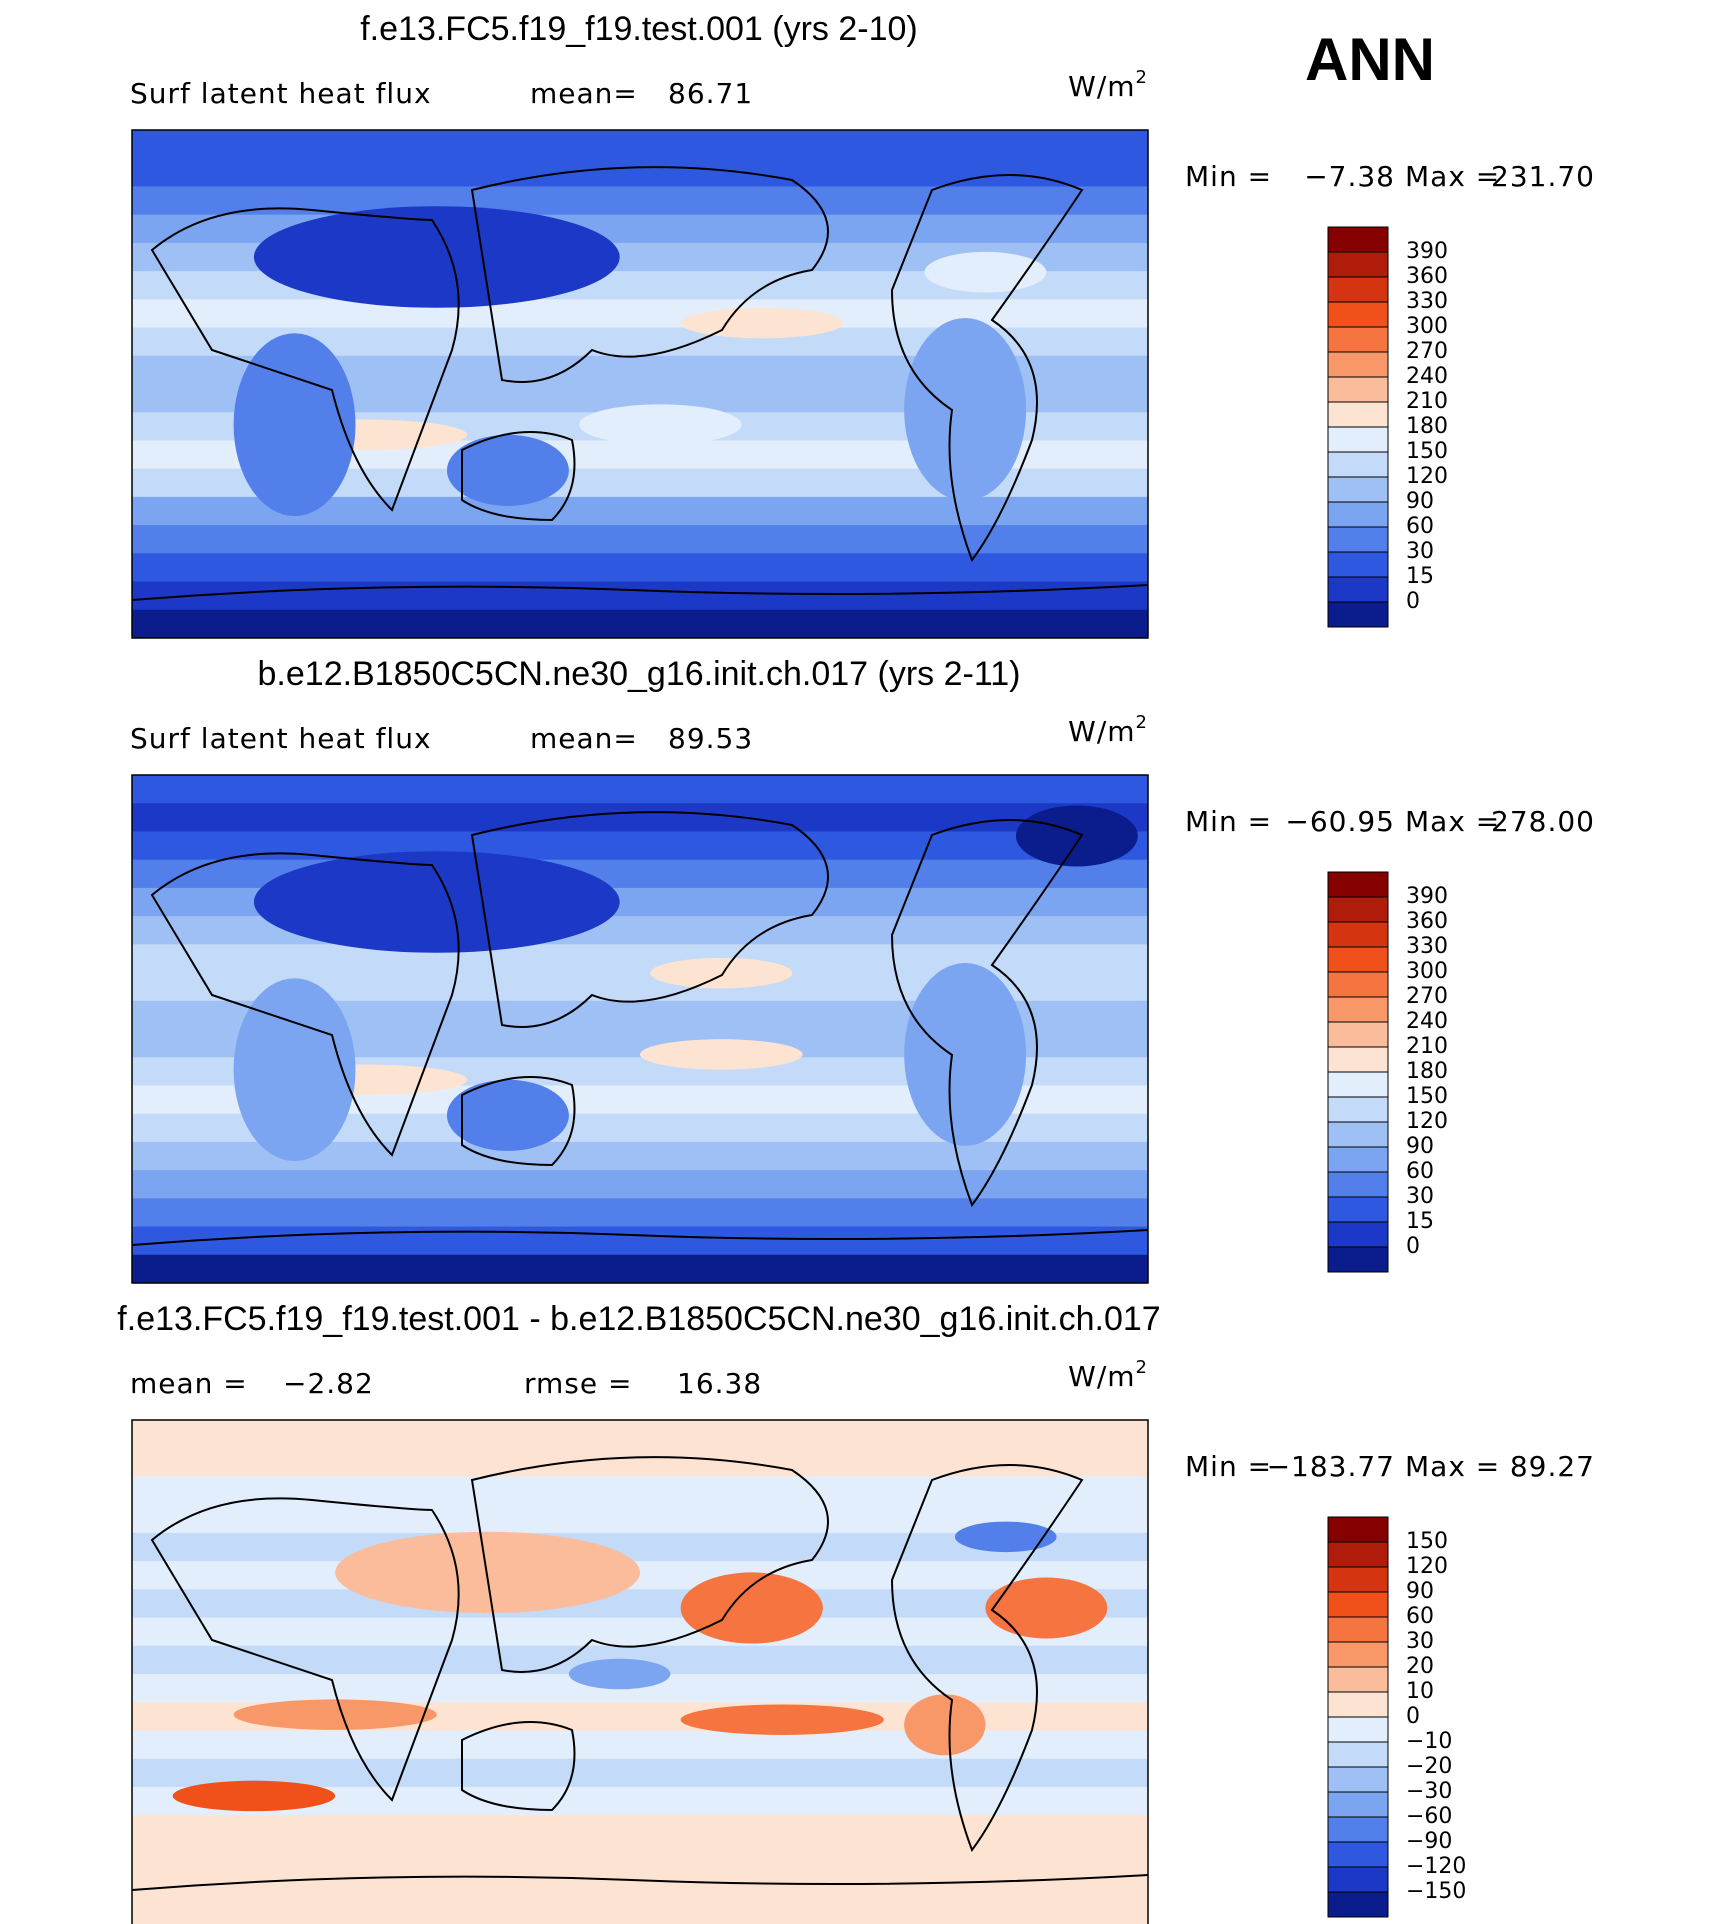 The image size is (1710, 1924). What do you see at coordinates (639, 29) in the screenshot?
I see `panel-title: f.e13.FC5.f19_f19.test.001 (yrs 2-10)` at bounding box center [639, 29].